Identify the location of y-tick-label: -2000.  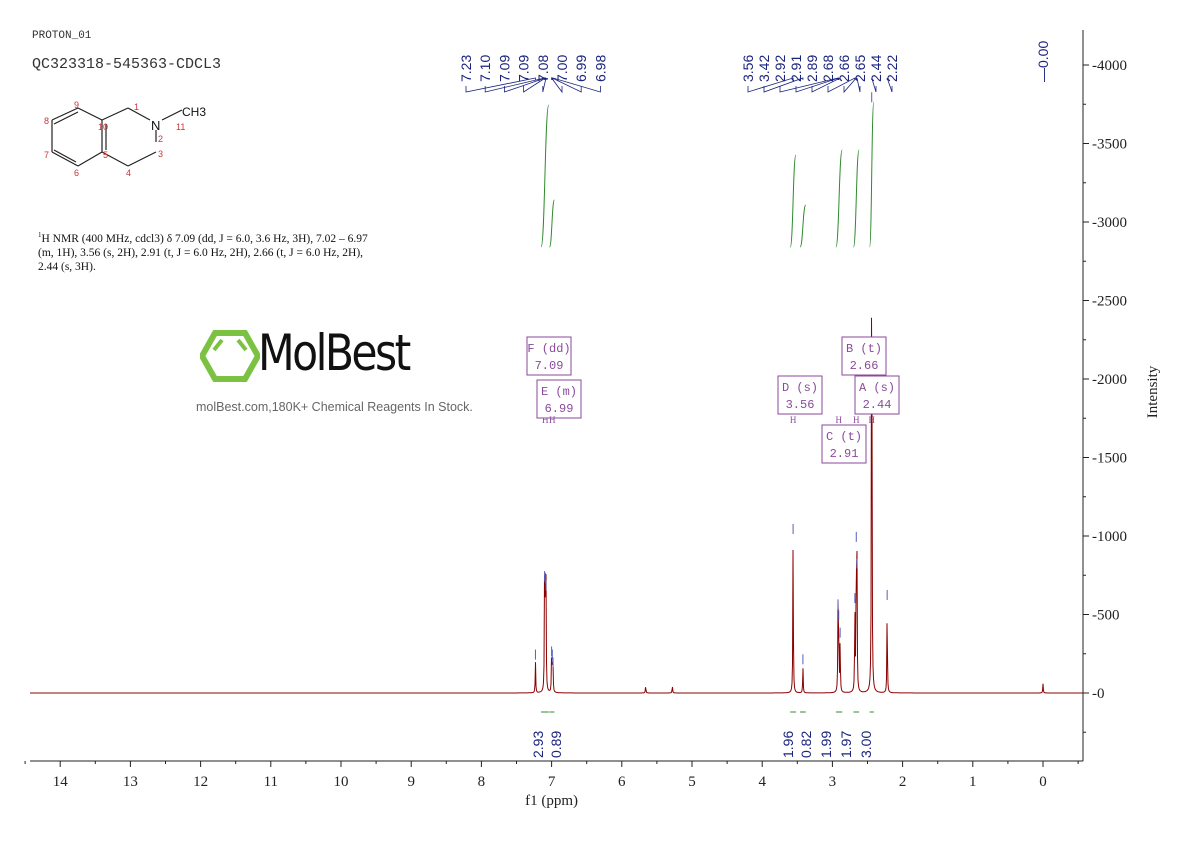
(1109, 380).